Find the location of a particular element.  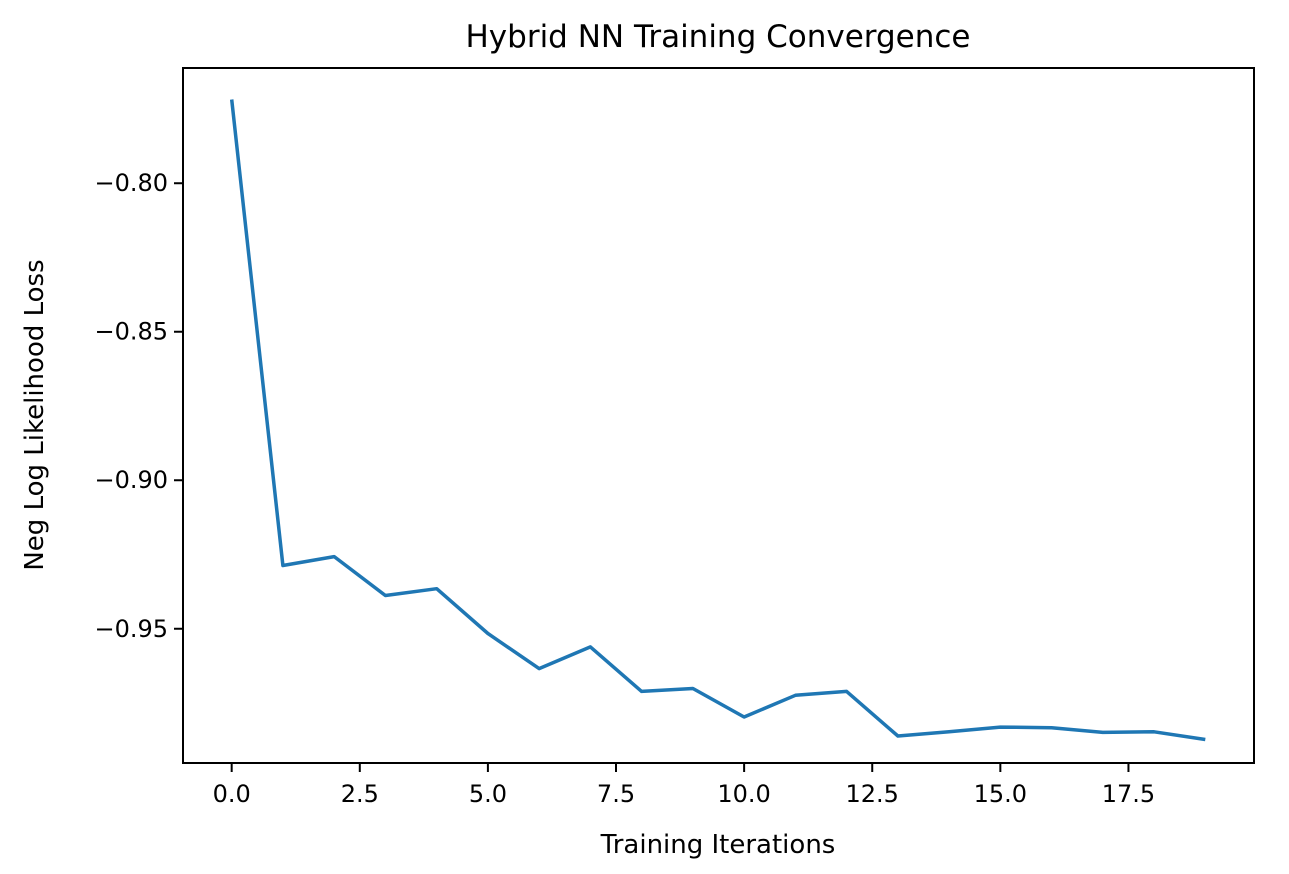

x-tick-label: 17.5 is located at coordinates (1128, 794).